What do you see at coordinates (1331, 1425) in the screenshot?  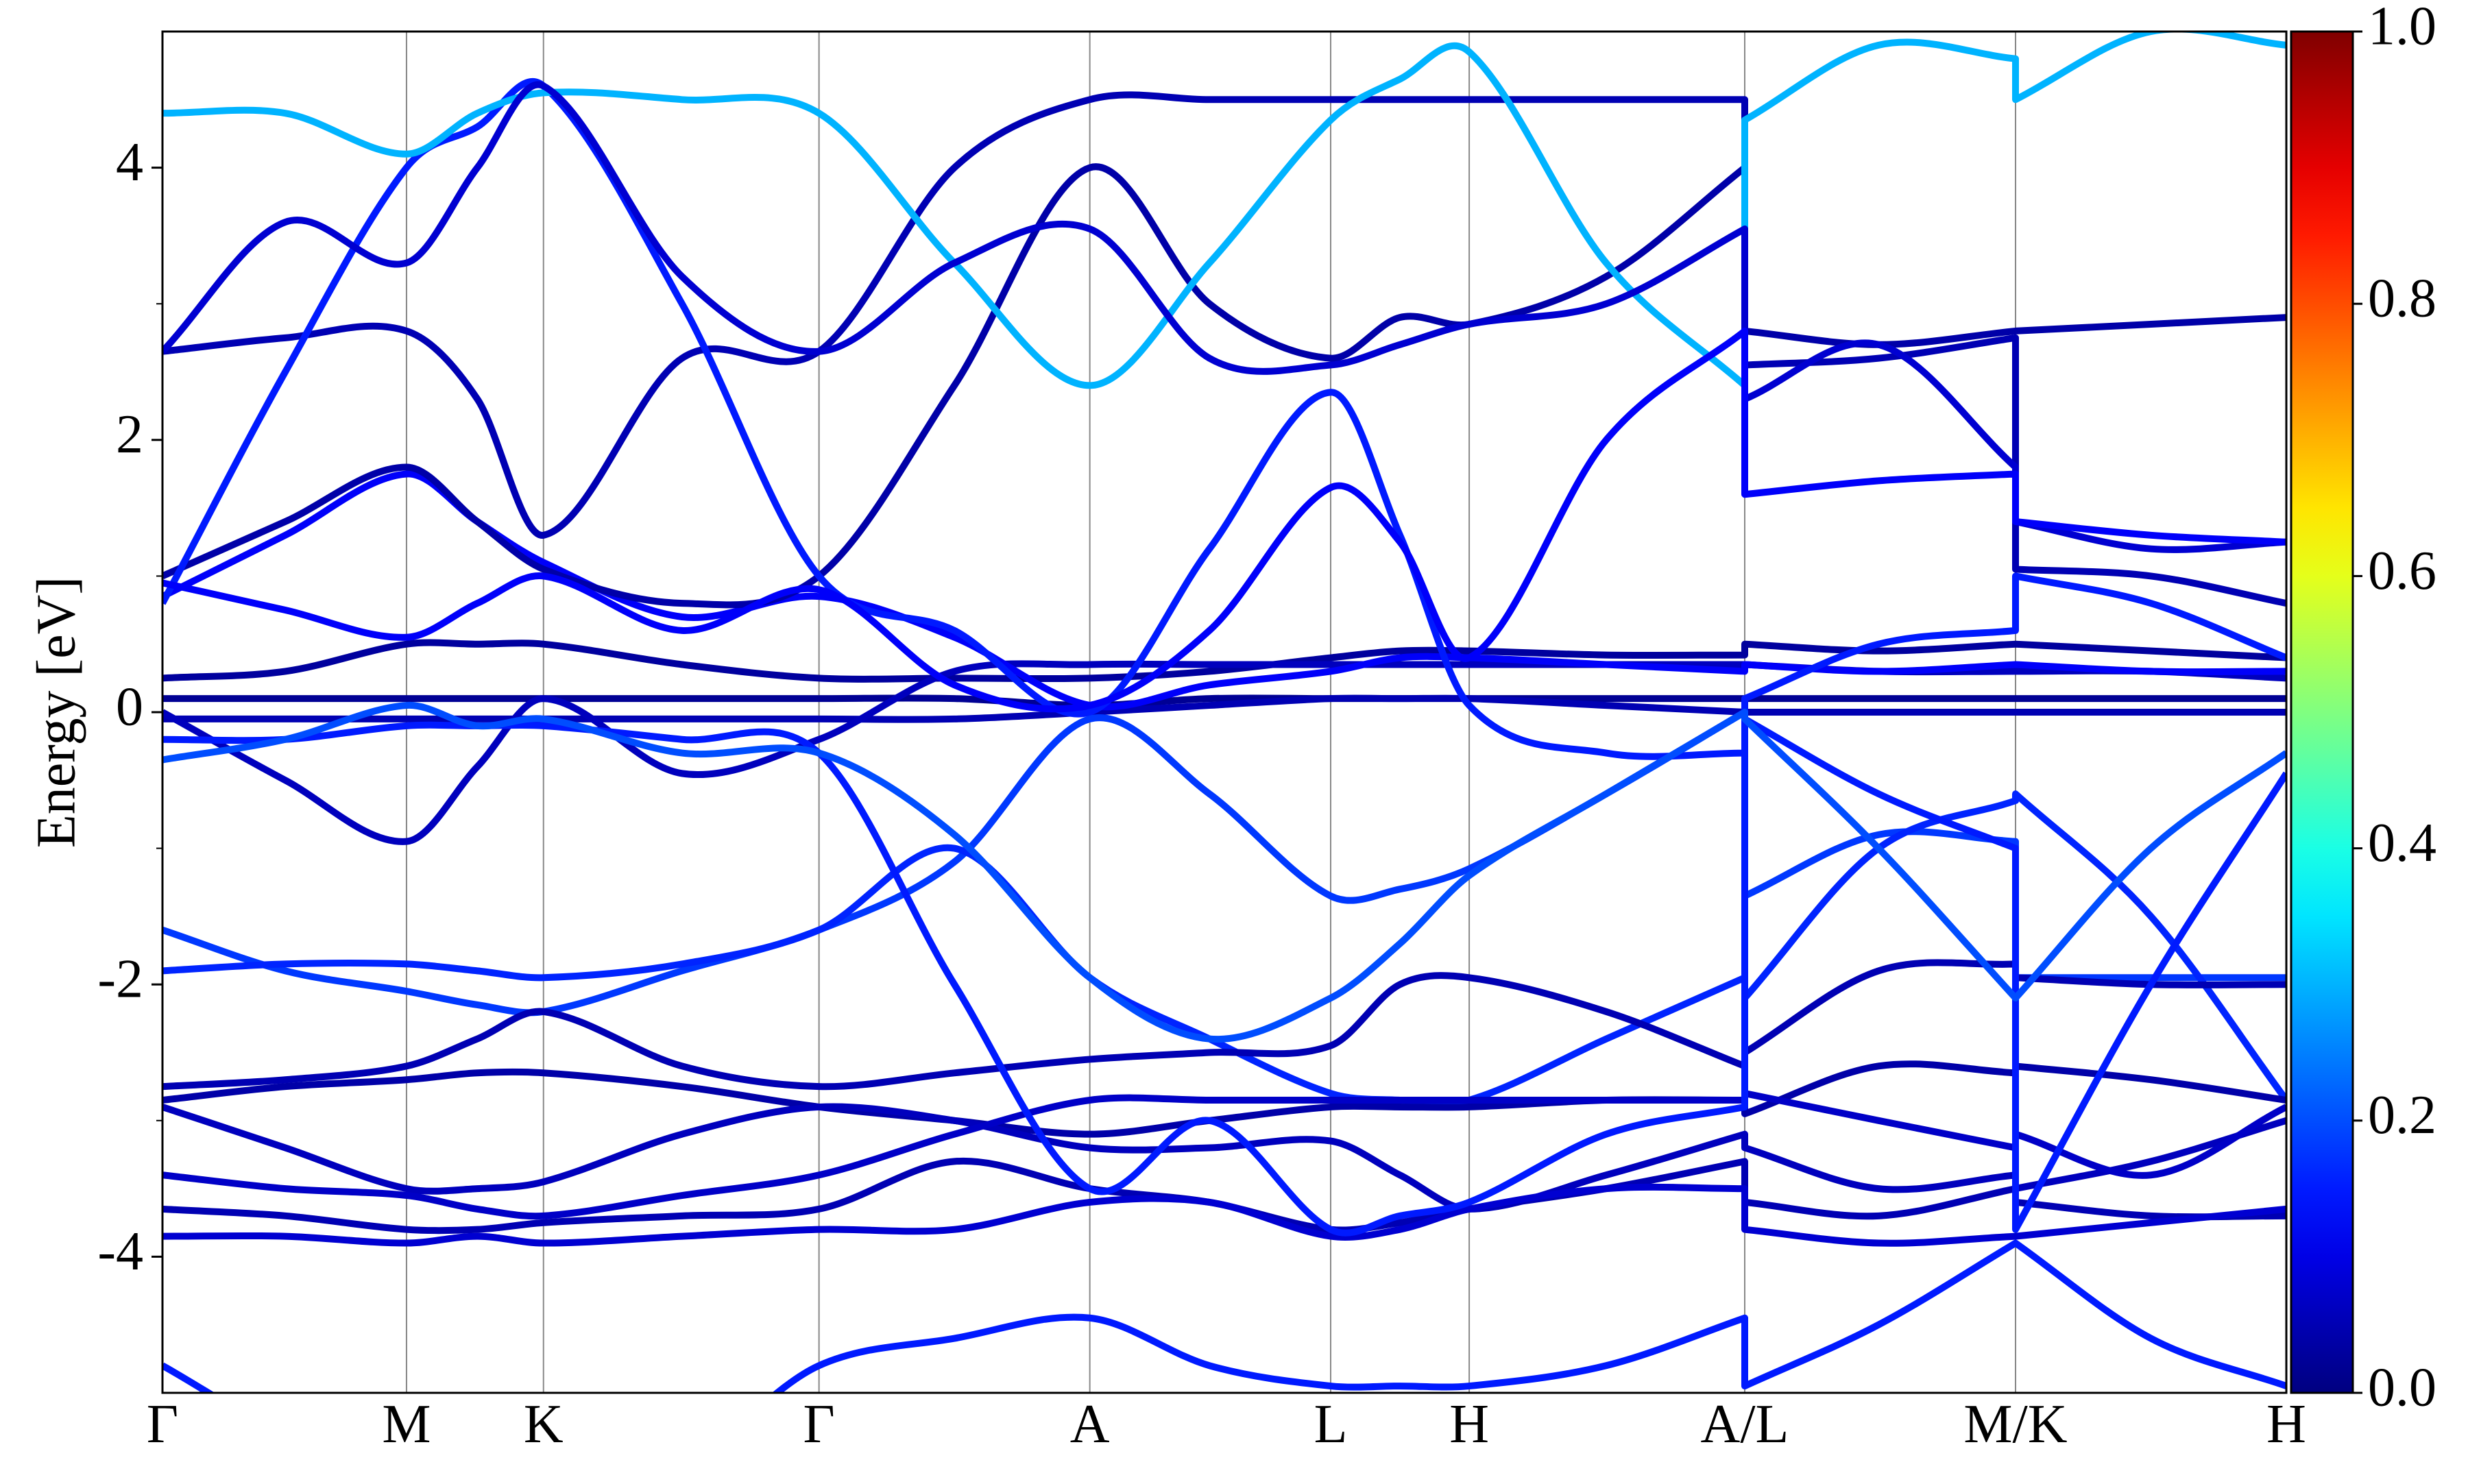 I see `x-tick-label: L` at bounding box center [1331, 1425].